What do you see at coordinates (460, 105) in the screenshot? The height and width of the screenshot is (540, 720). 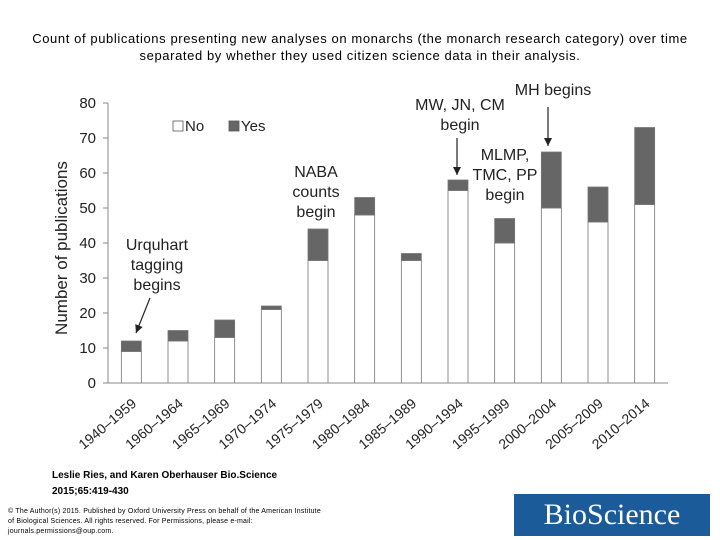 I see `annotation-text: MW, JN, CM` at bounding box center [460, 105].